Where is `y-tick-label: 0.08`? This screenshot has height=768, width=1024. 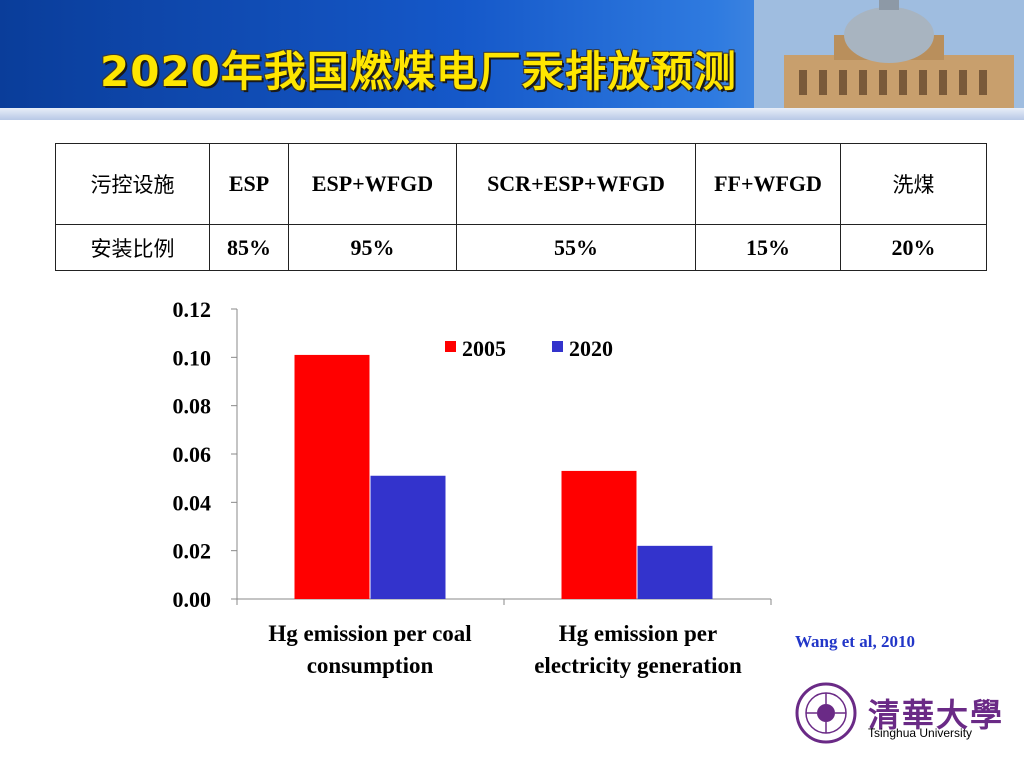
y-tick-label: 0.08 is located at coordinates (192, 406).